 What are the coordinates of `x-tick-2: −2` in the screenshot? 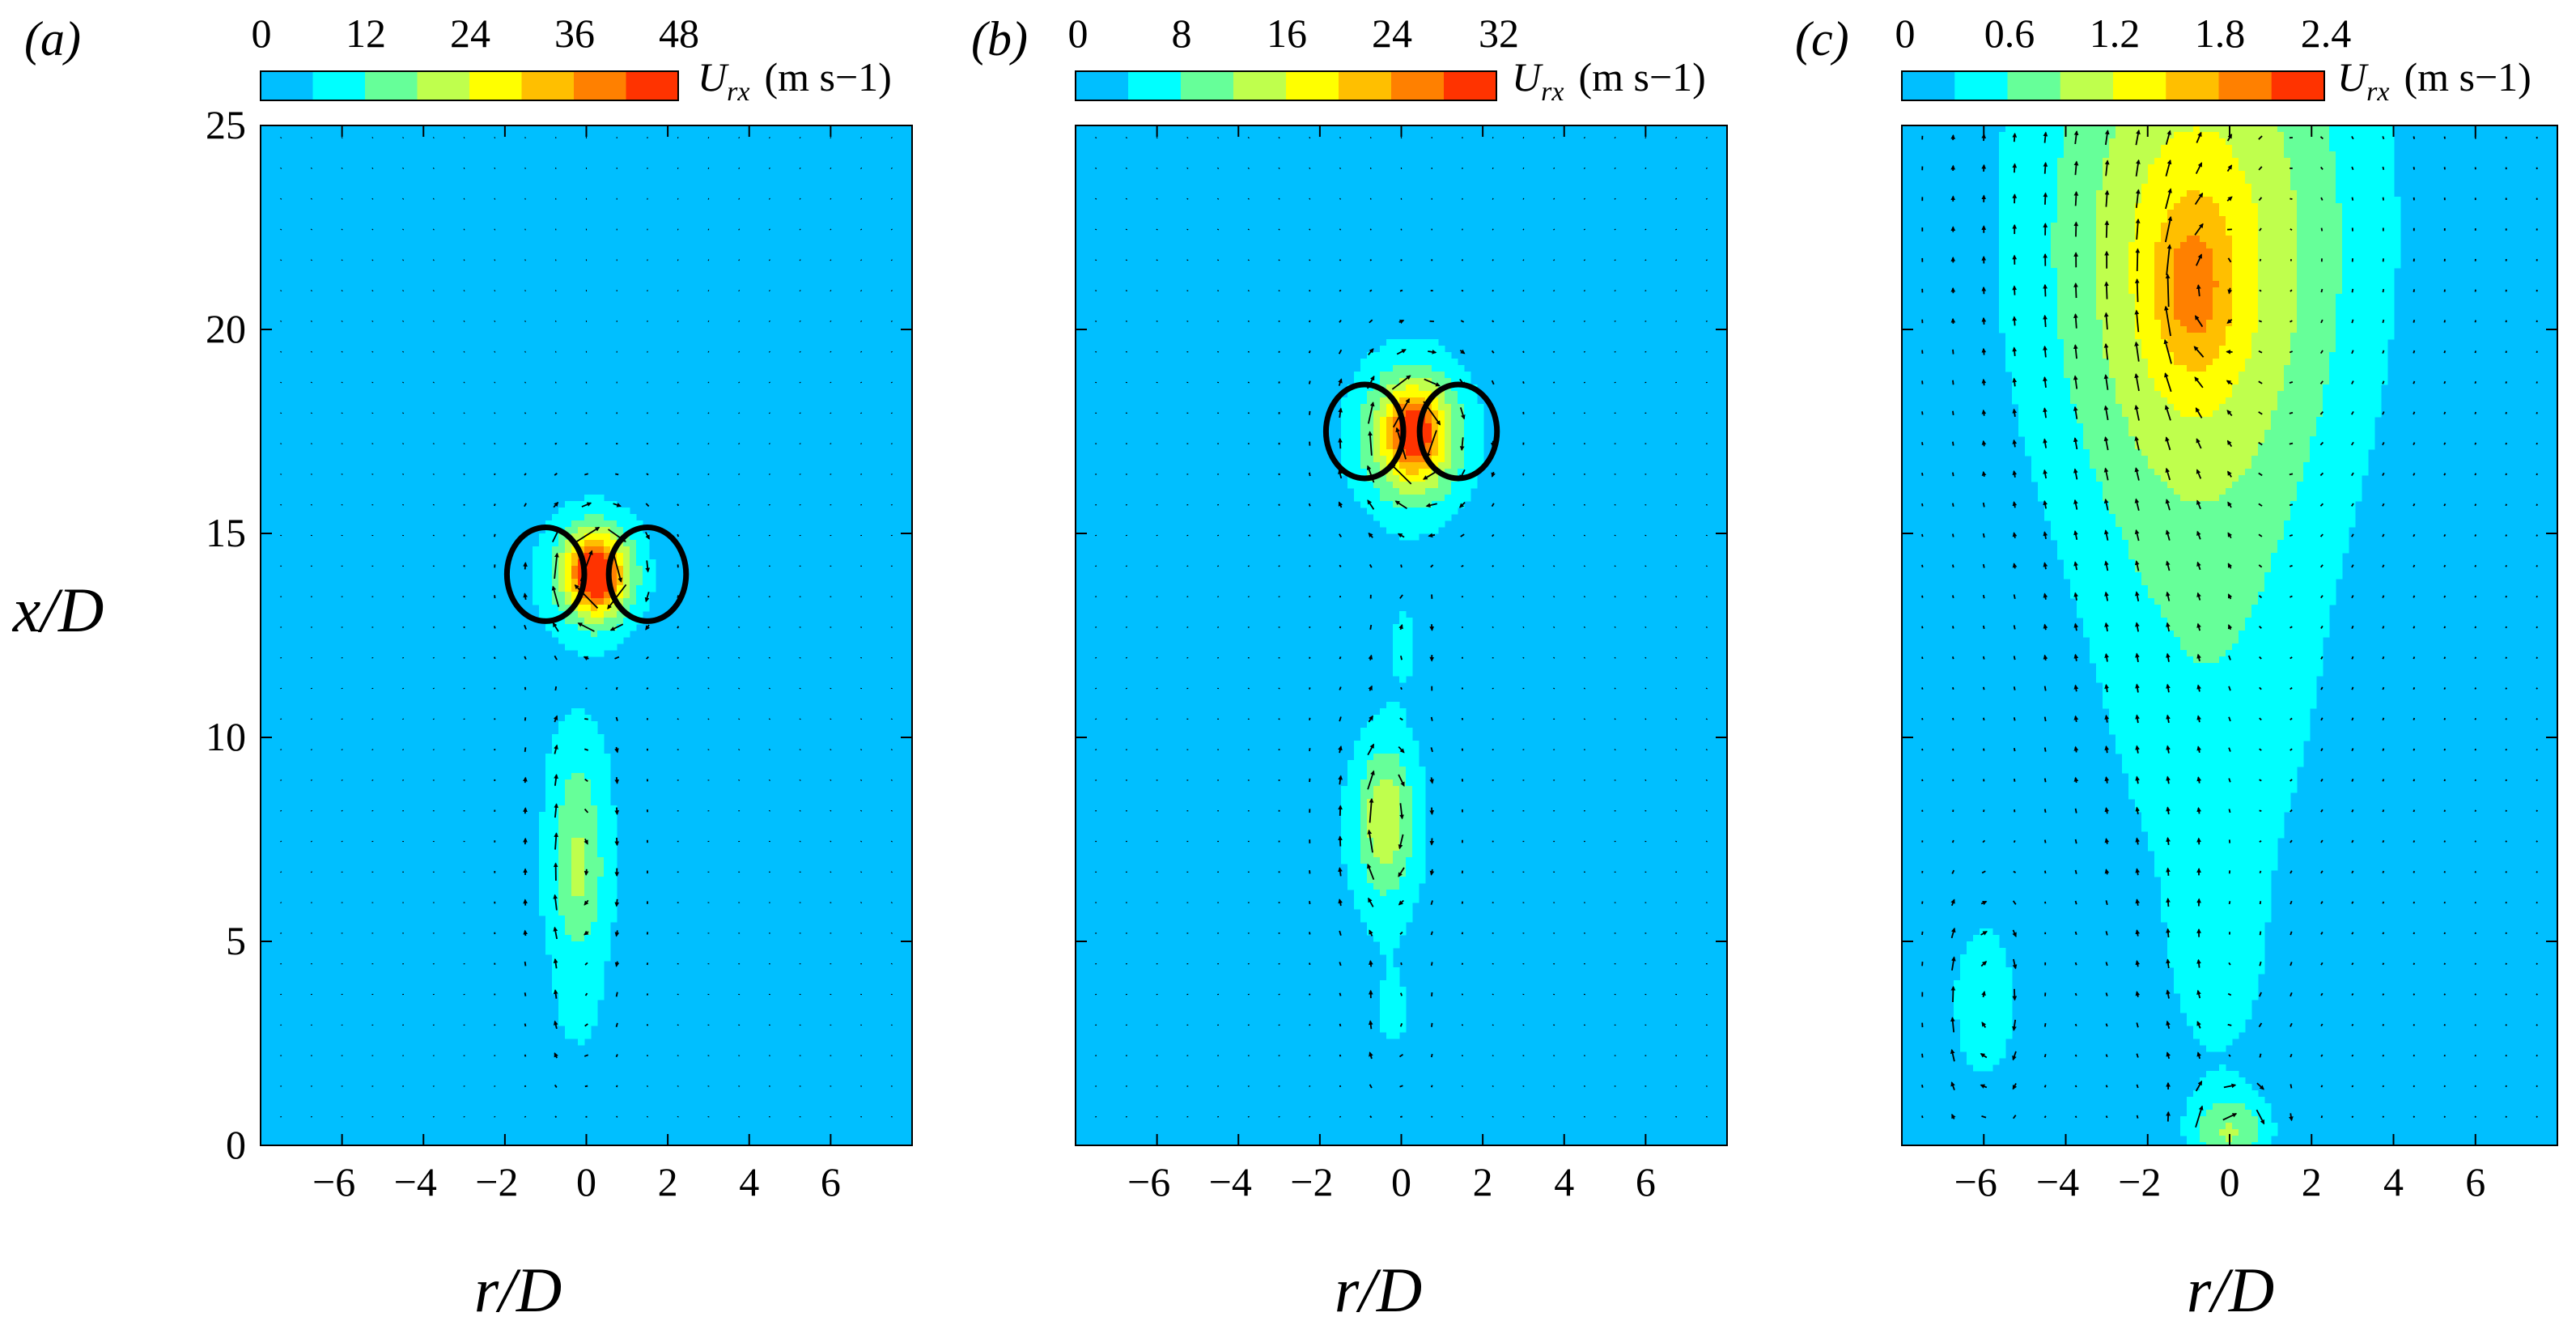 It's located at (496, 1181).